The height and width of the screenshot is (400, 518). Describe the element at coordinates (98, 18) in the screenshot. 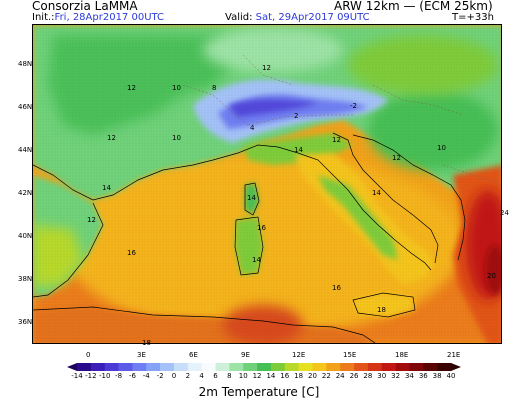

I see `init-time: Init.:Fri, 28Apr2017 00UTC` at that location.